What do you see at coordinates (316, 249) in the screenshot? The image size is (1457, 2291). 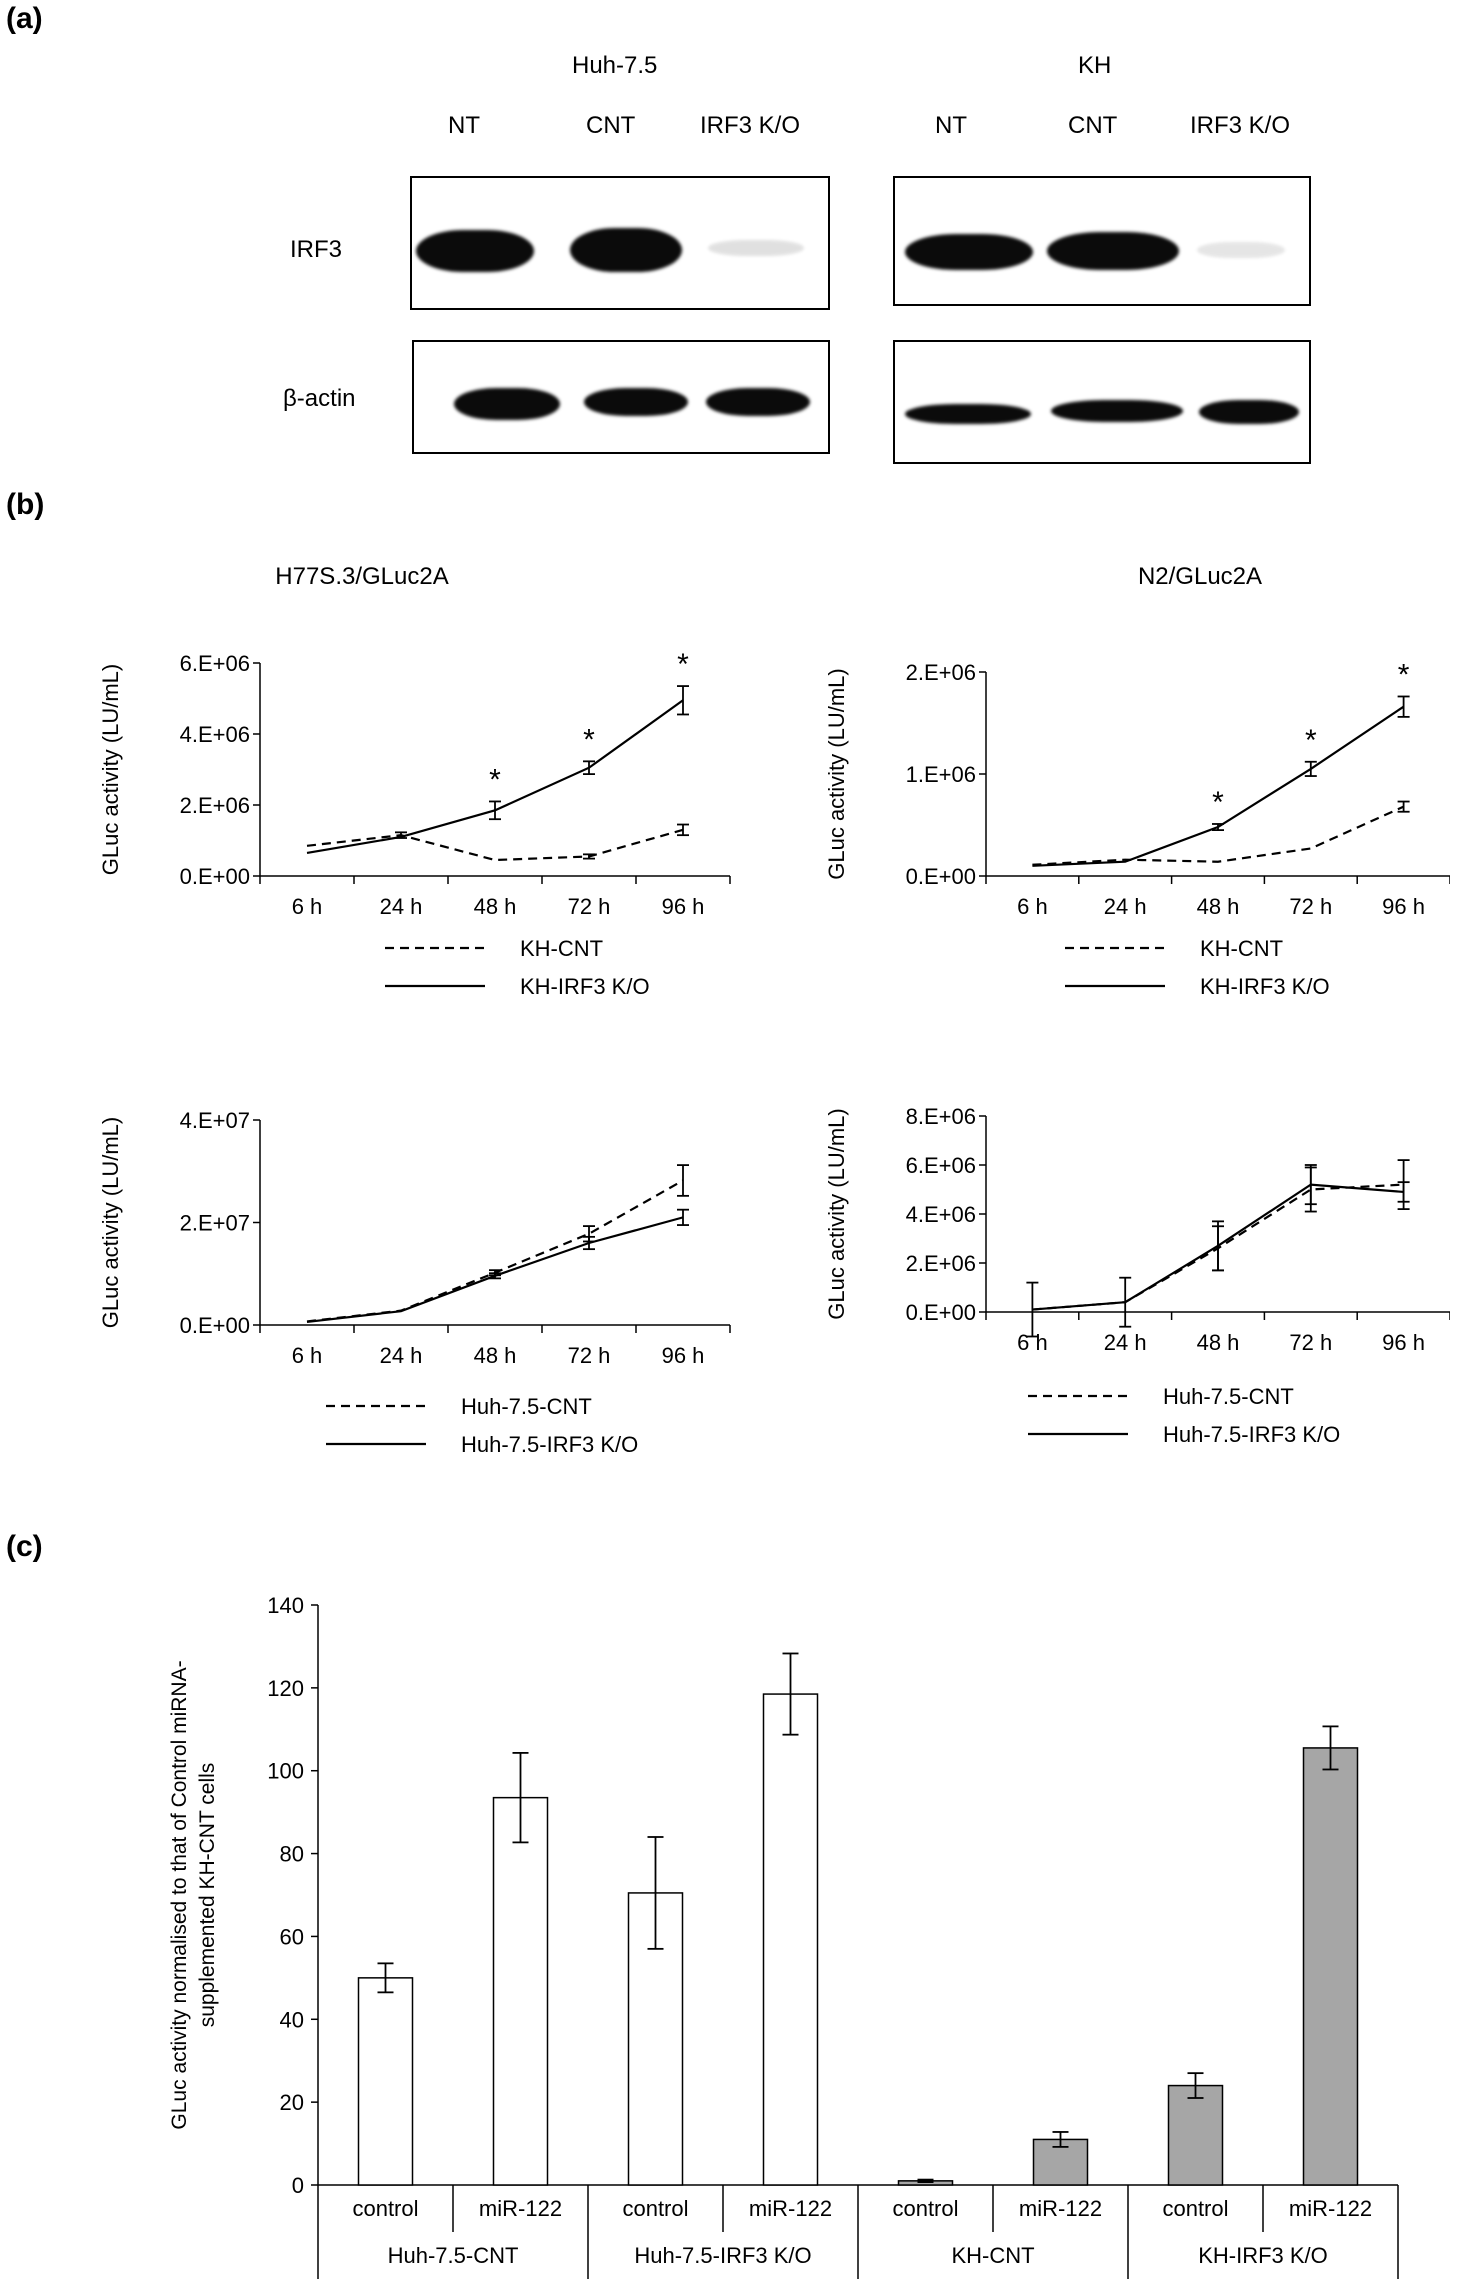 I see `row-label-irf3: IRF3` at bounding box center [316, 249].